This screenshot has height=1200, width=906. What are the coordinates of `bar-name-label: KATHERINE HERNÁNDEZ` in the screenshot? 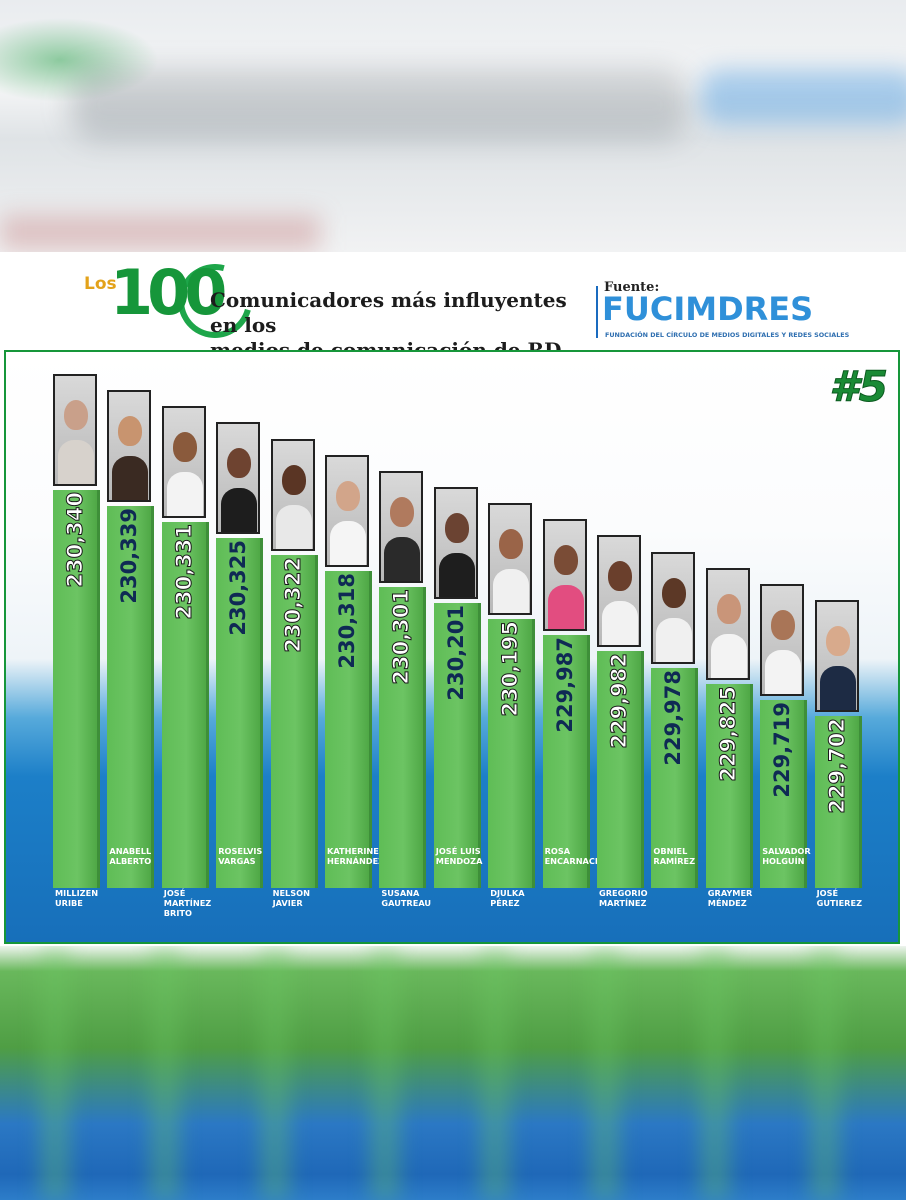 It's located at (357, 856).